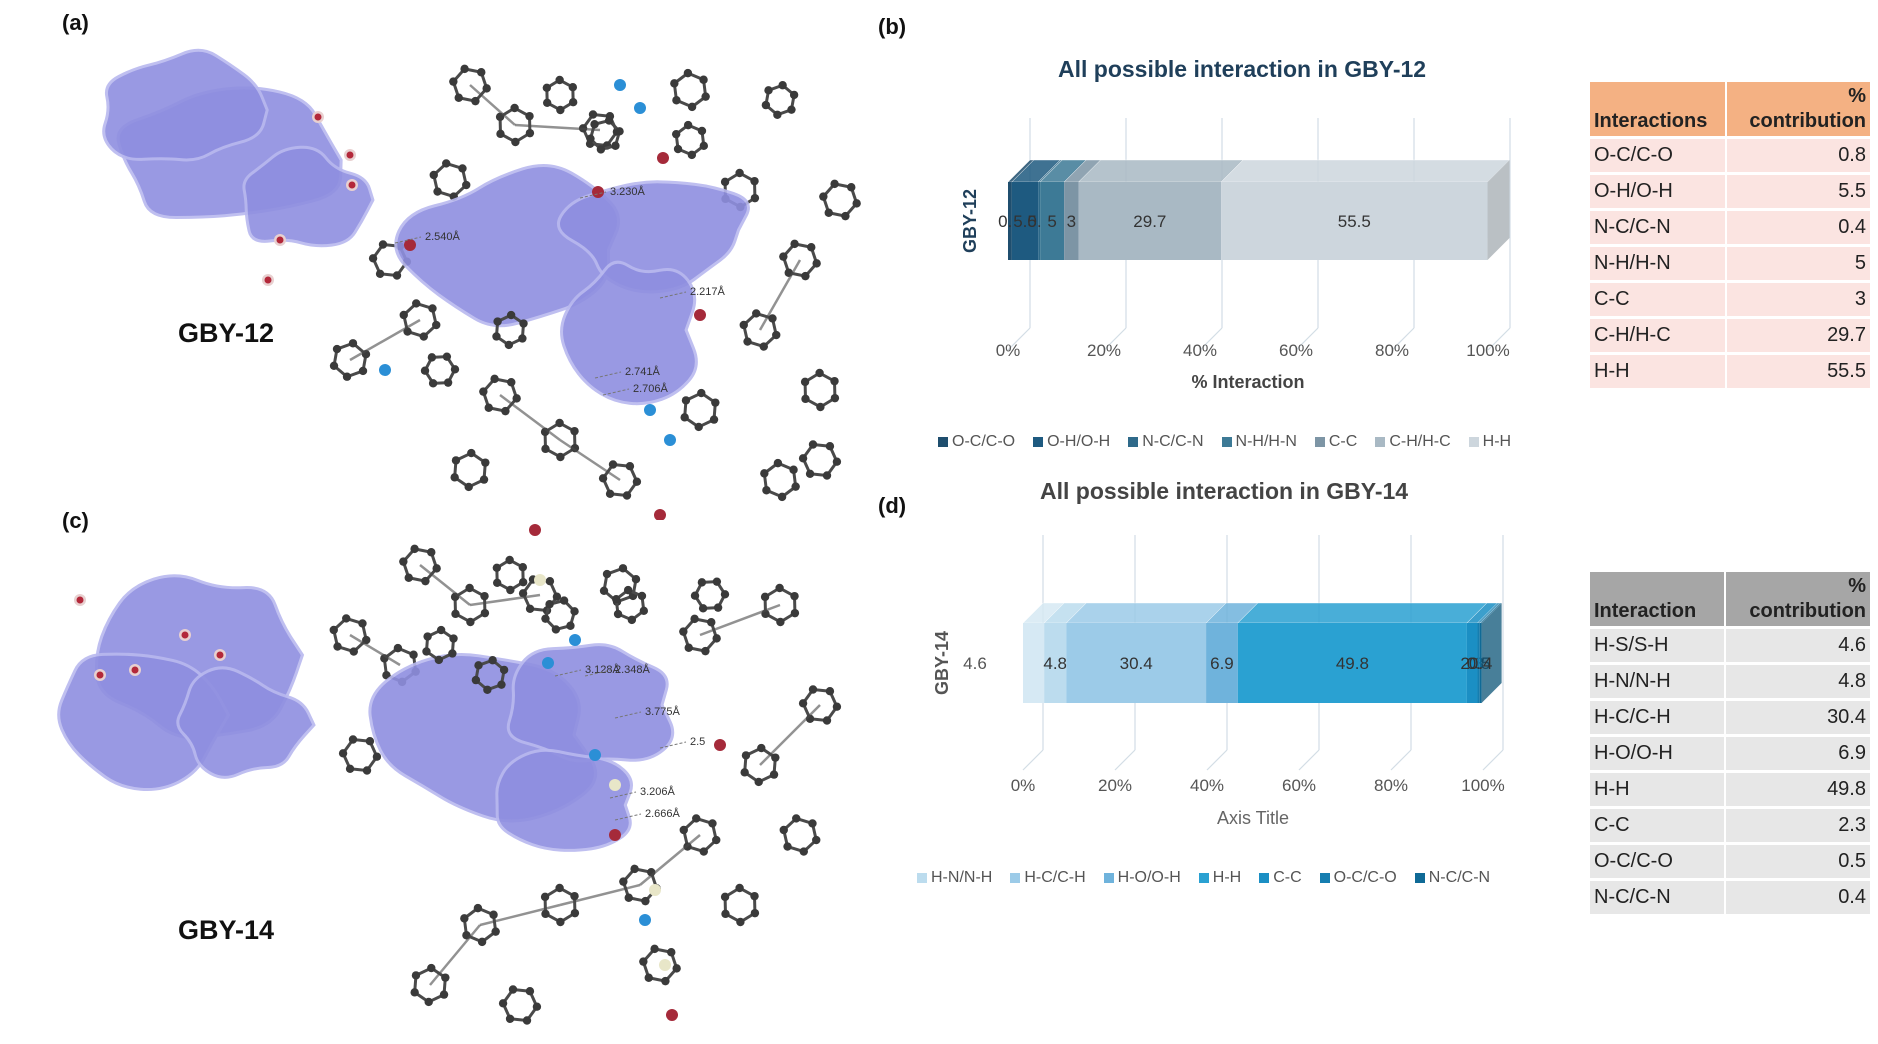  What do you see at coordinates (1227, 877) in the screenshot?
I see `legend-label: H-H` at bounding box center [1227, 877].